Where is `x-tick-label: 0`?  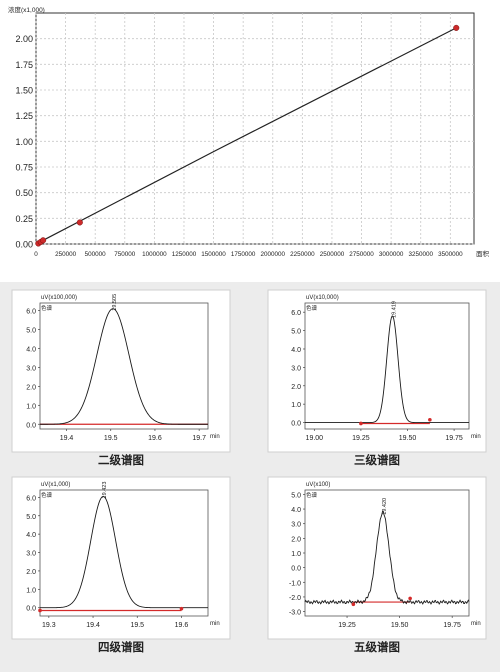
x-tick-label: 0 is located at coordinates (36, 254).